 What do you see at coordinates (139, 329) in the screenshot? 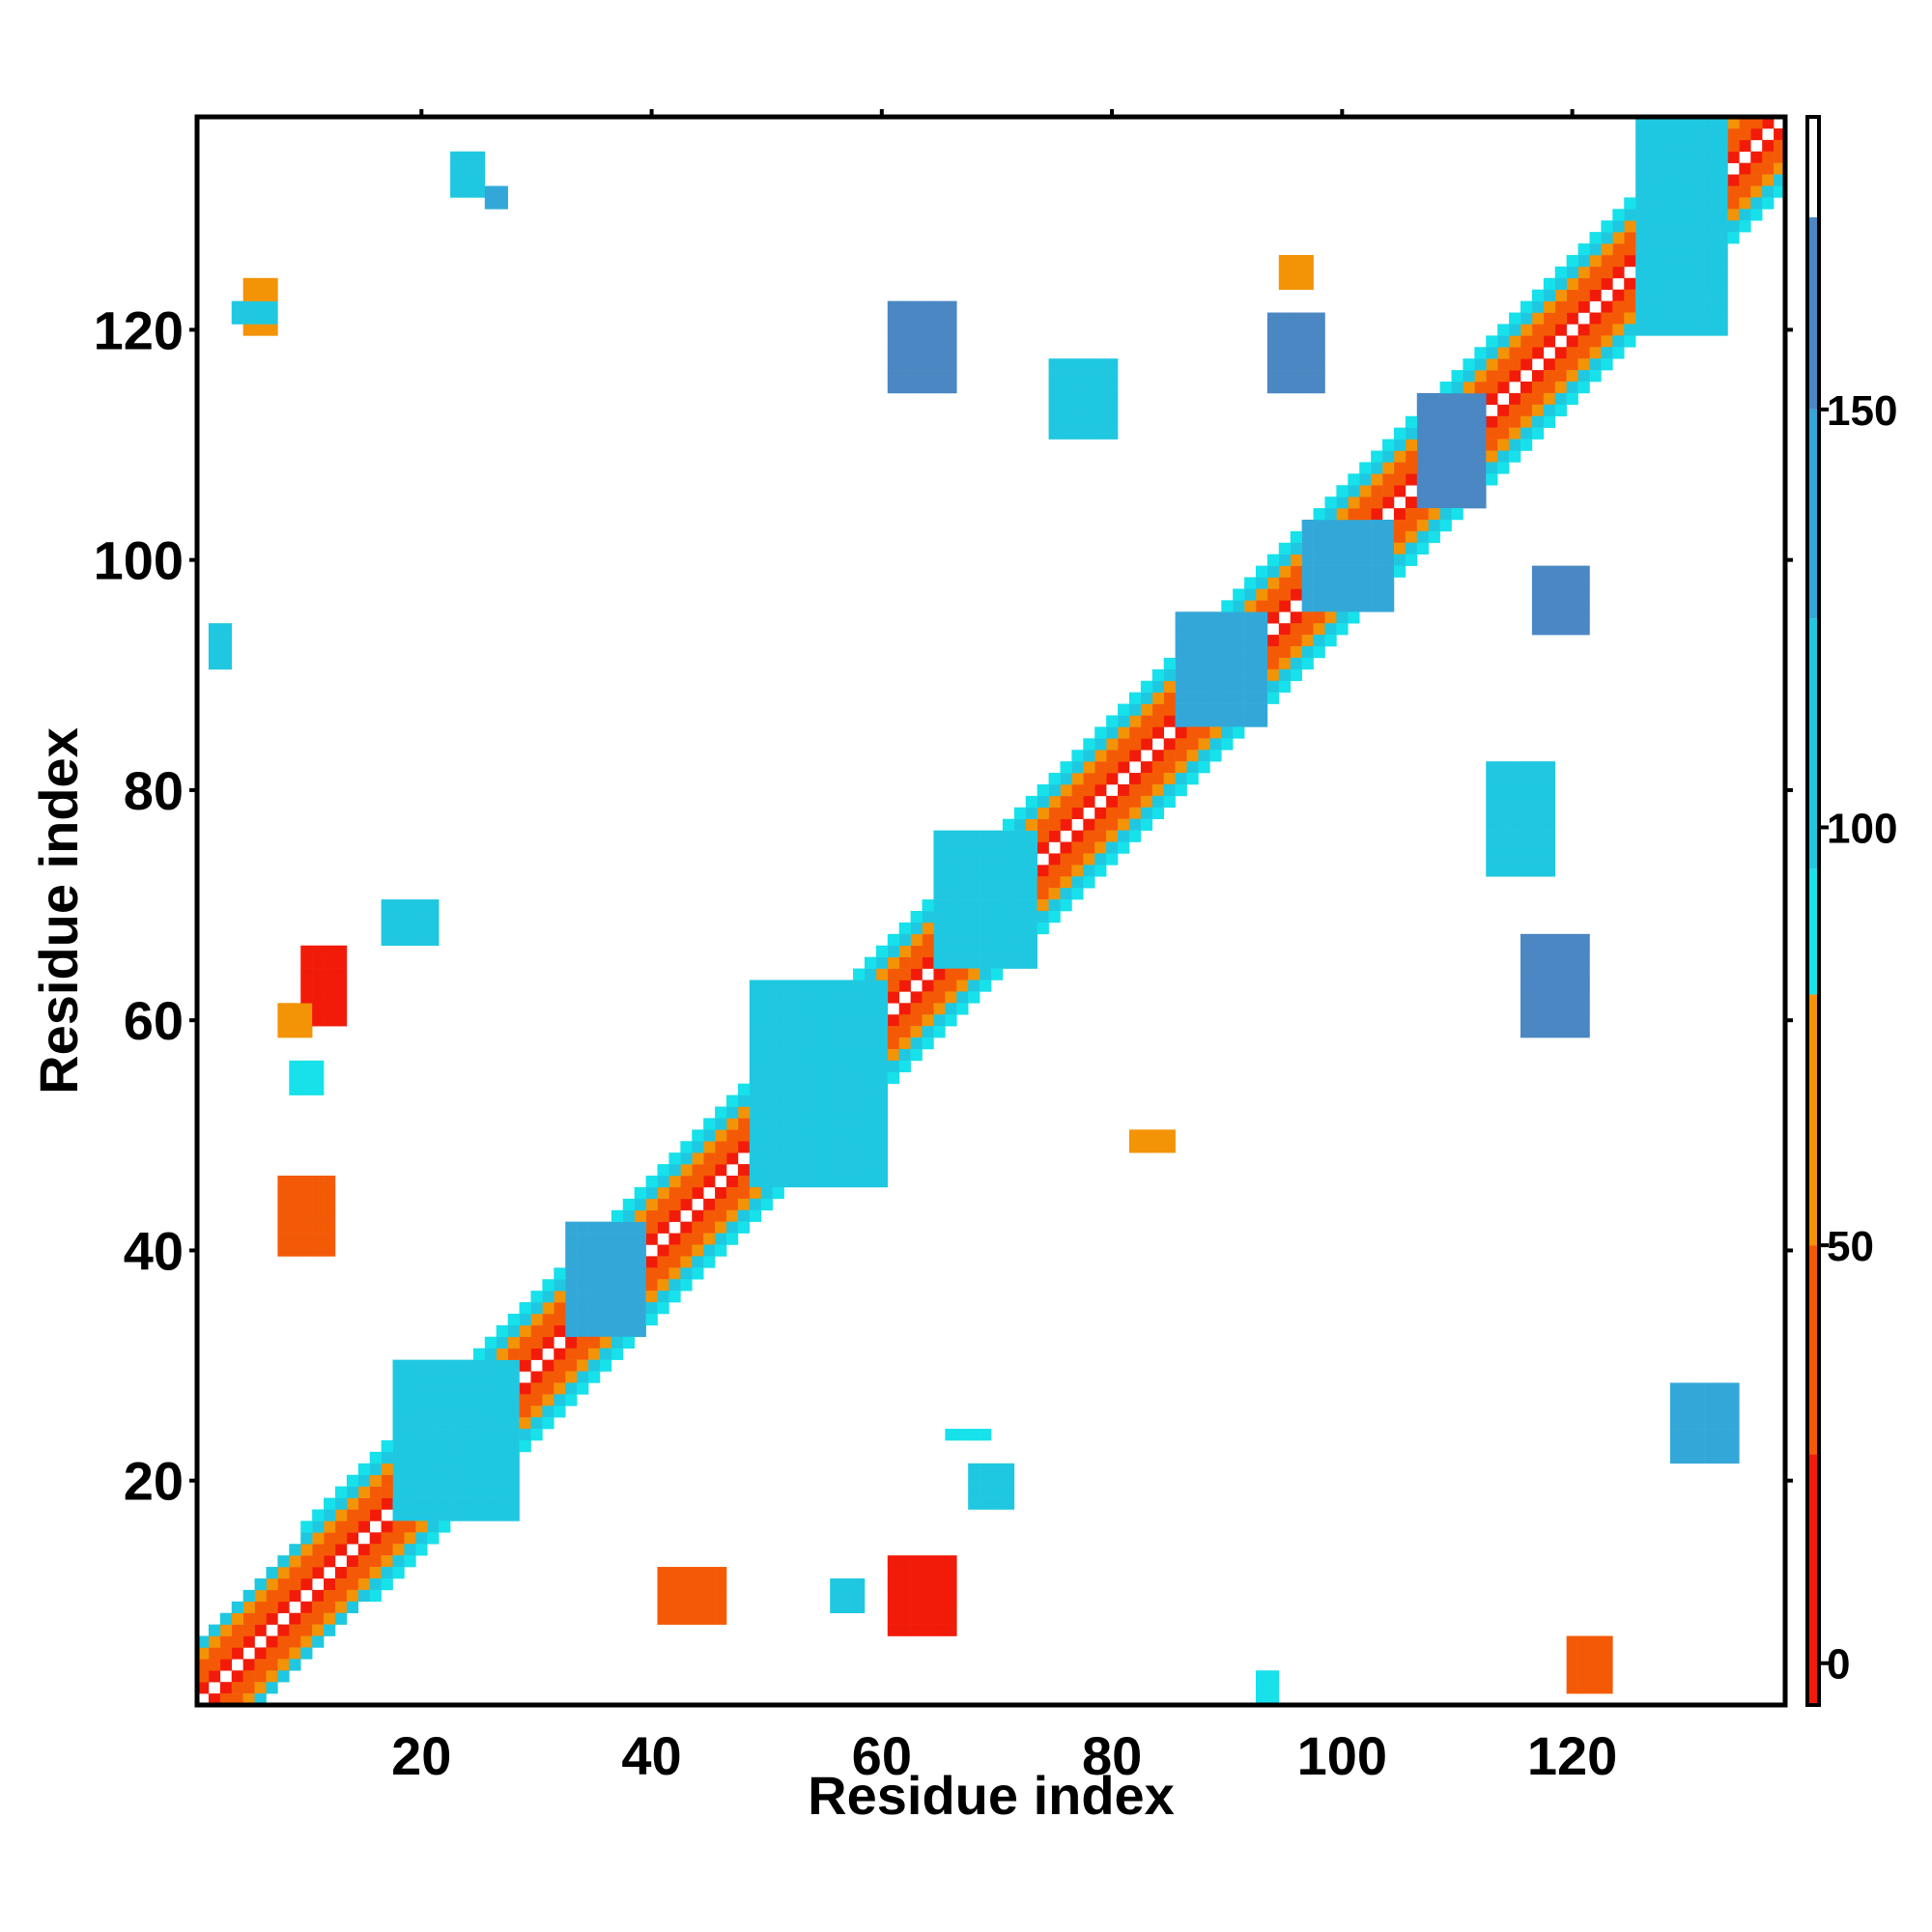
I see `y-tick-label: 120` at bounding box center [139, 329].